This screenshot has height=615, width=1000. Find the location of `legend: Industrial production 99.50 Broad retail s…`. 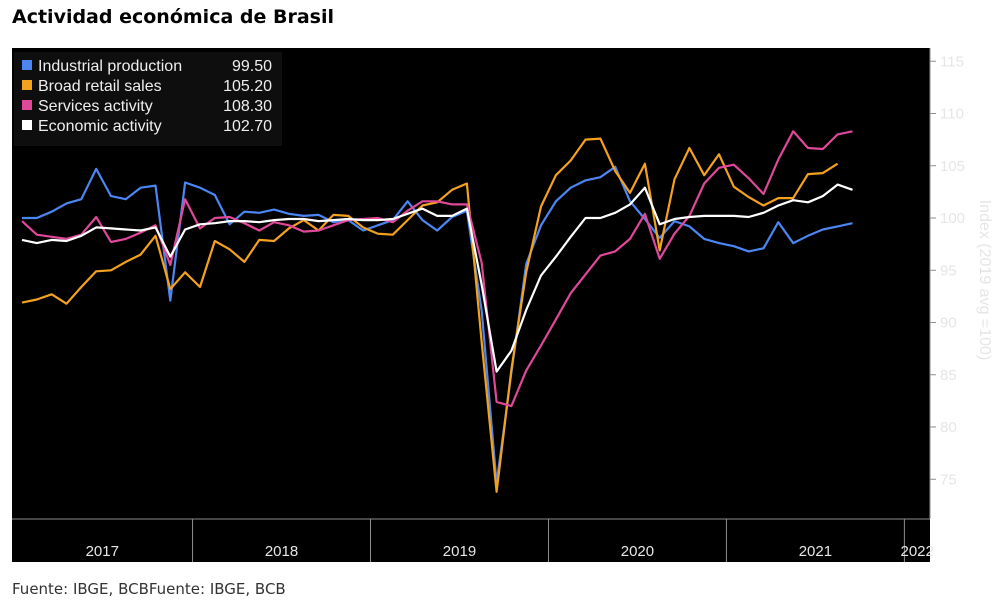

legend: Industrial production 99.50 Broad retail s… is located at coordinates (148, 99).